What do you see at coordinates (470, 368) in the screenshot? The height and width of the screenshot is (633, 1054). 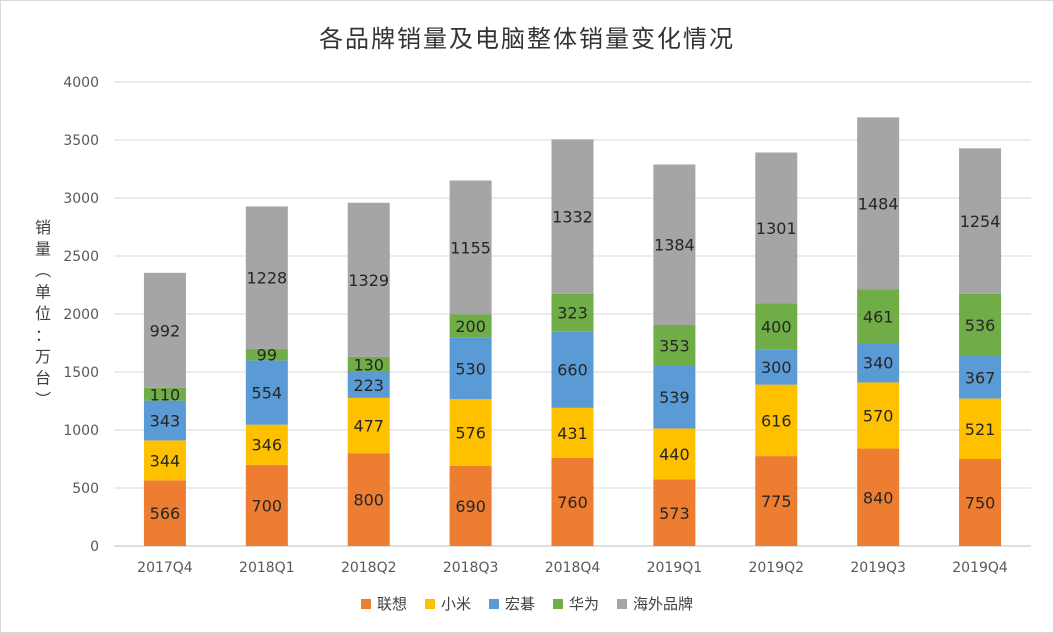 I see `data-label: 530` at bounding box center [470, 368].